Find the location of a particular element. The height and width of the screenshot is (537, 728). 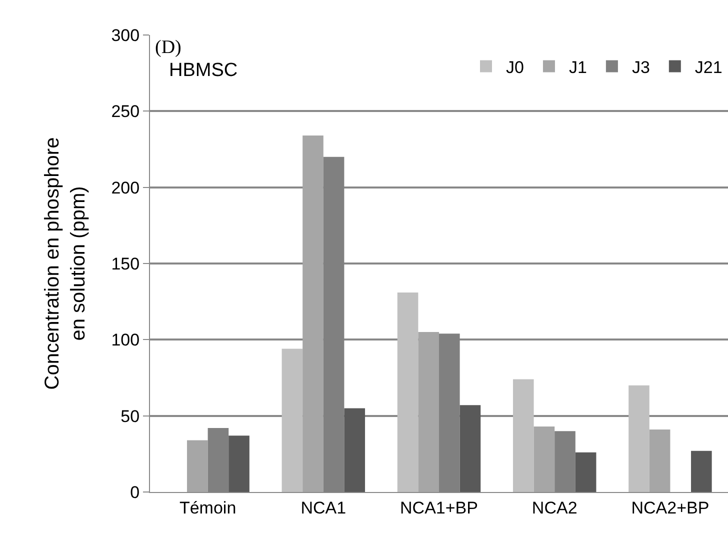

x-tick-label: NCA1 is located at coordinates (323, 508).